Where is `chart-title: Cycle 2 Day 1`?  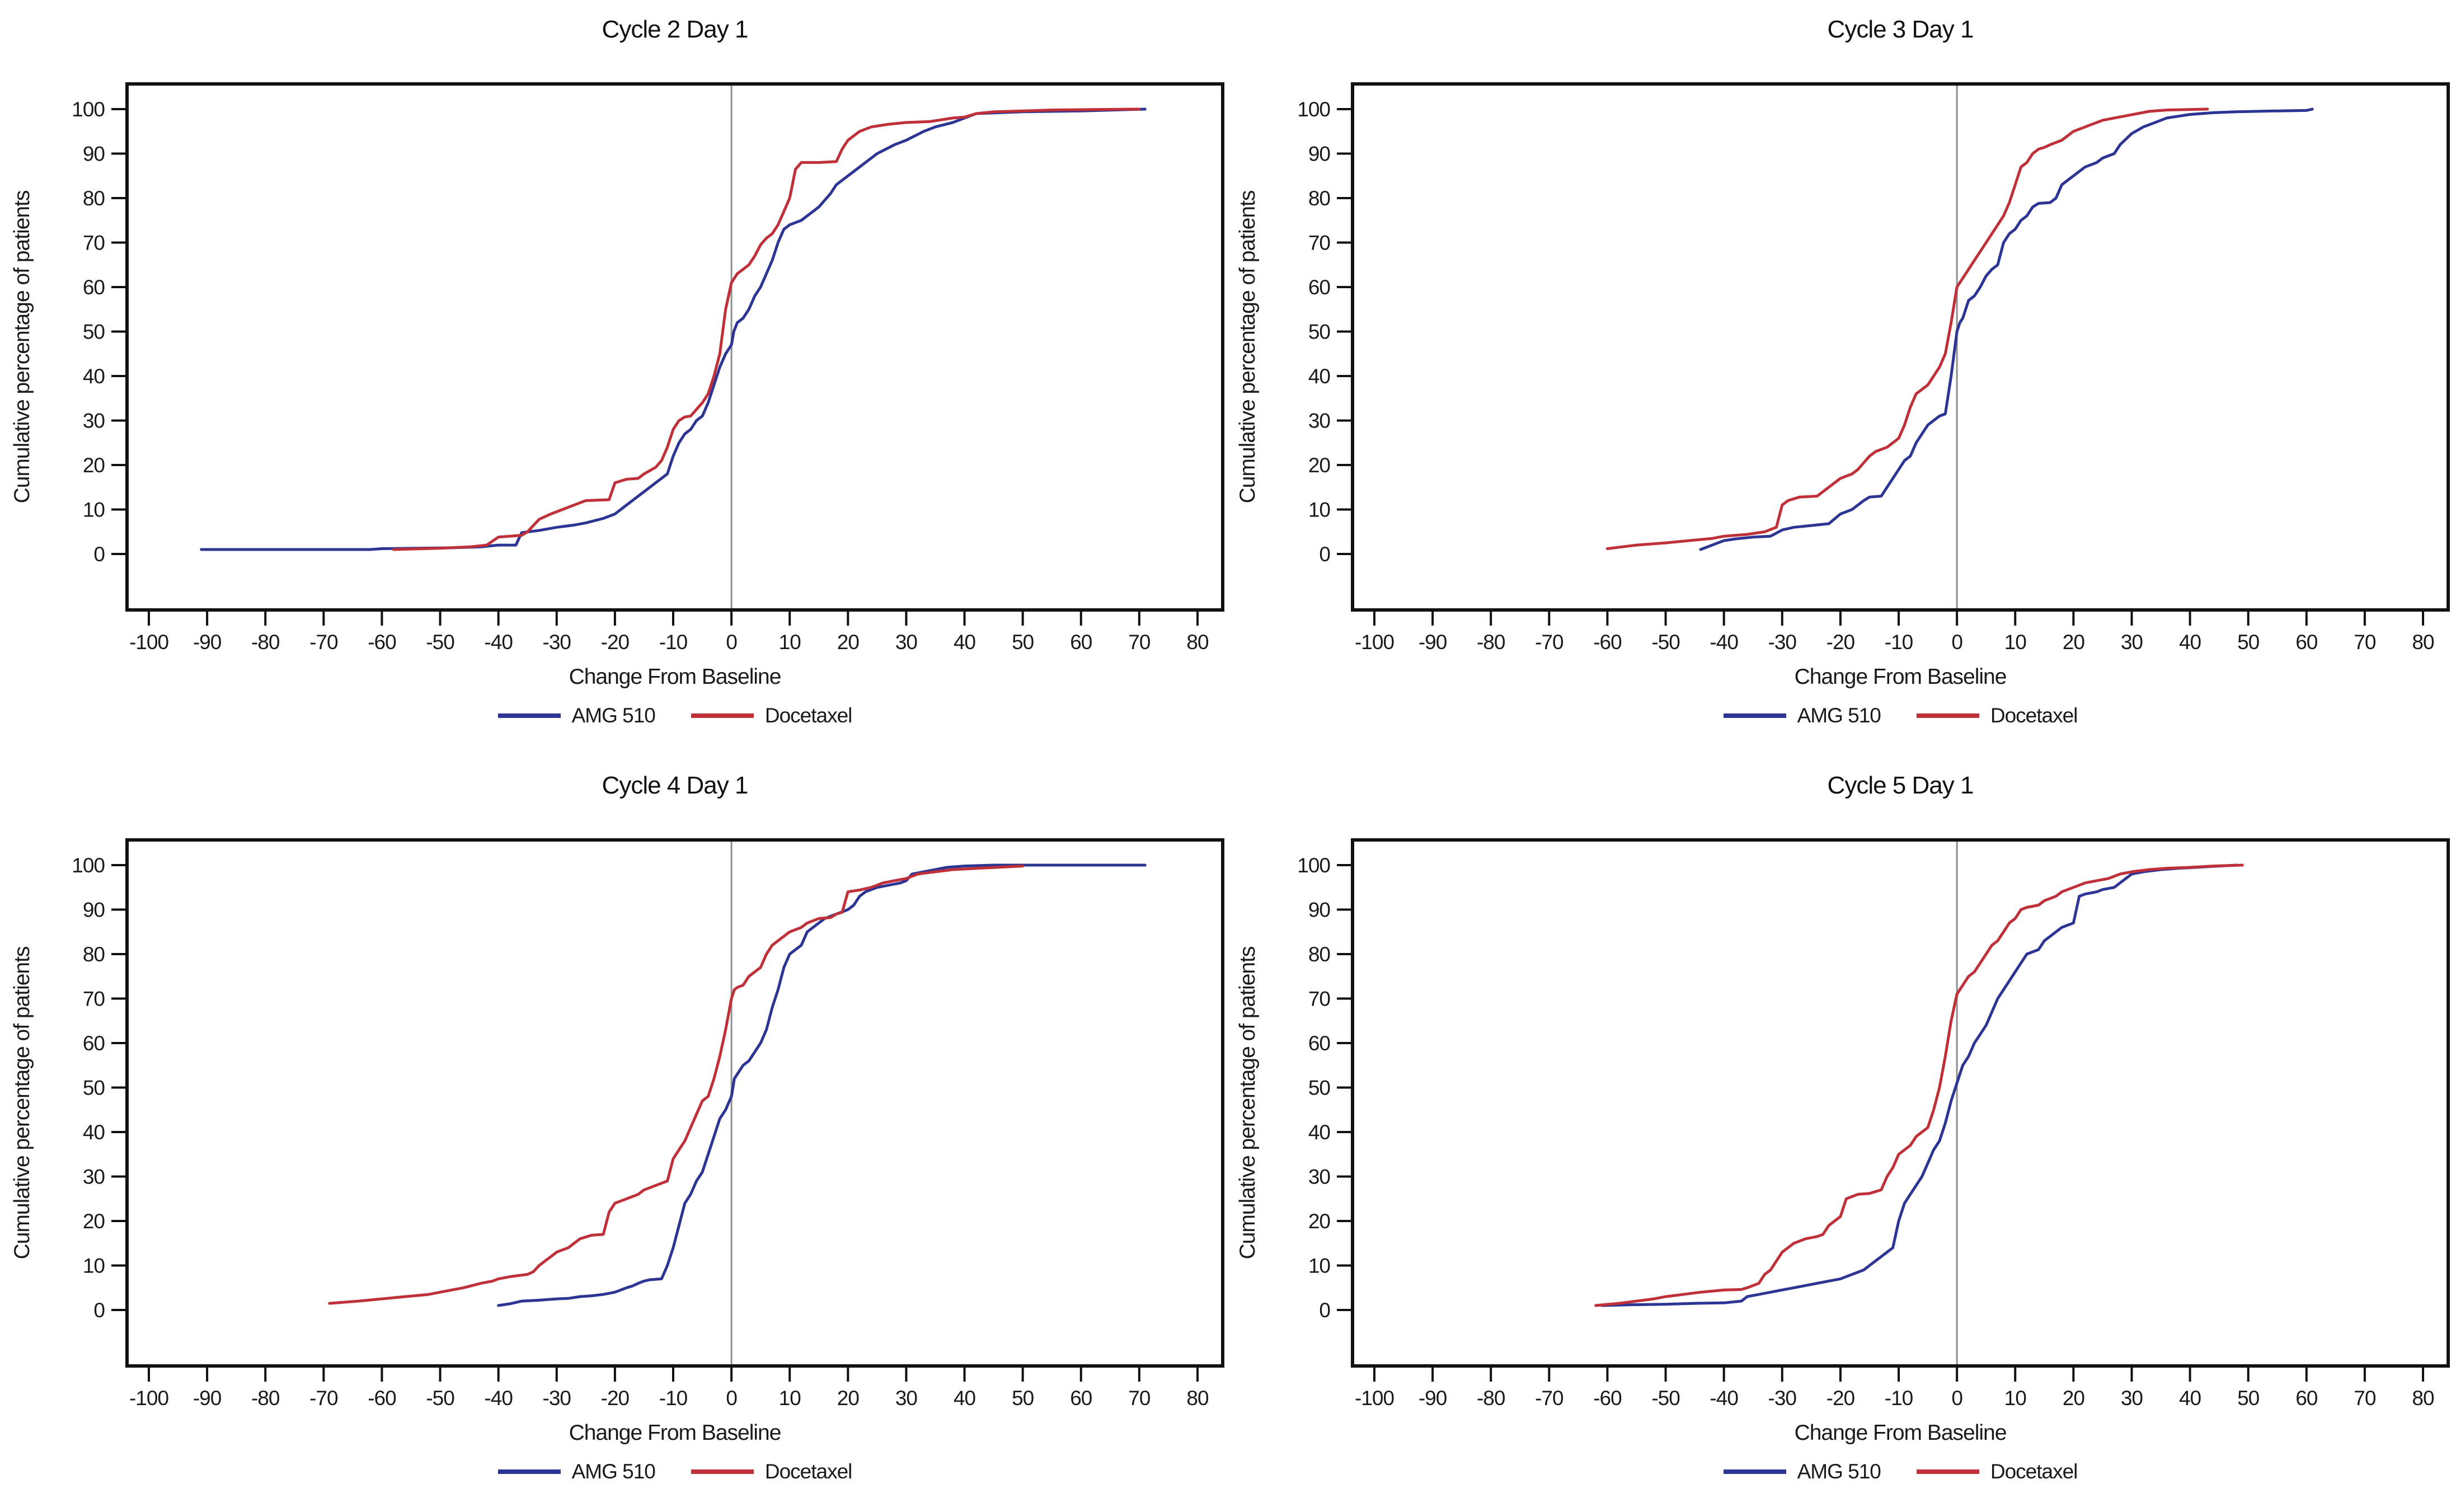 chart-title: Cycle 2 Day 1 is located at coordinates (675, 29).